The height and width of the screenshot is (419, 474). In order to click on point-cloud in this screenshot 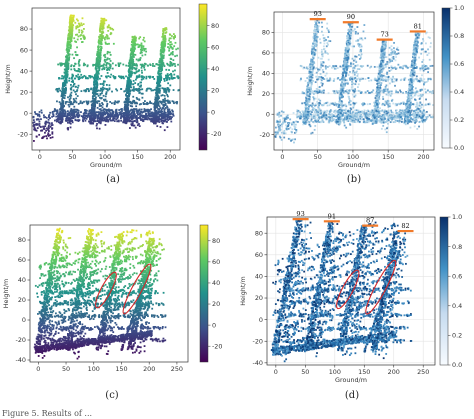, I will do `click(106, 78)`.